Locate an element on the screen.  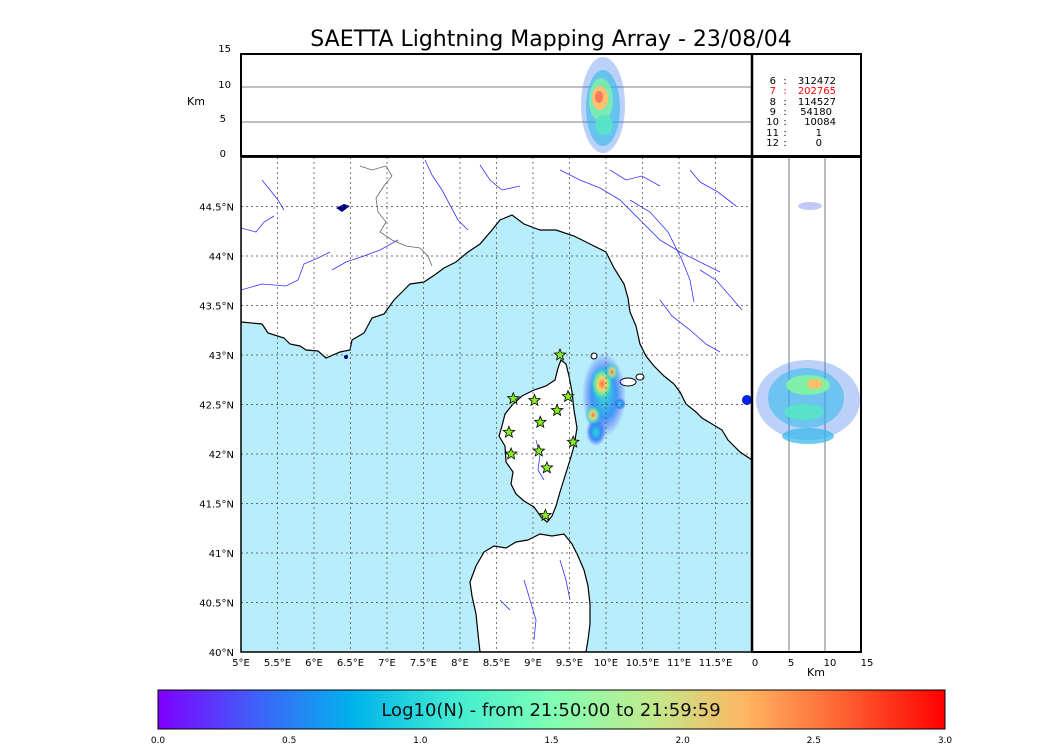
latitude-label: 42.5°N is located at coordinates (216, 406).